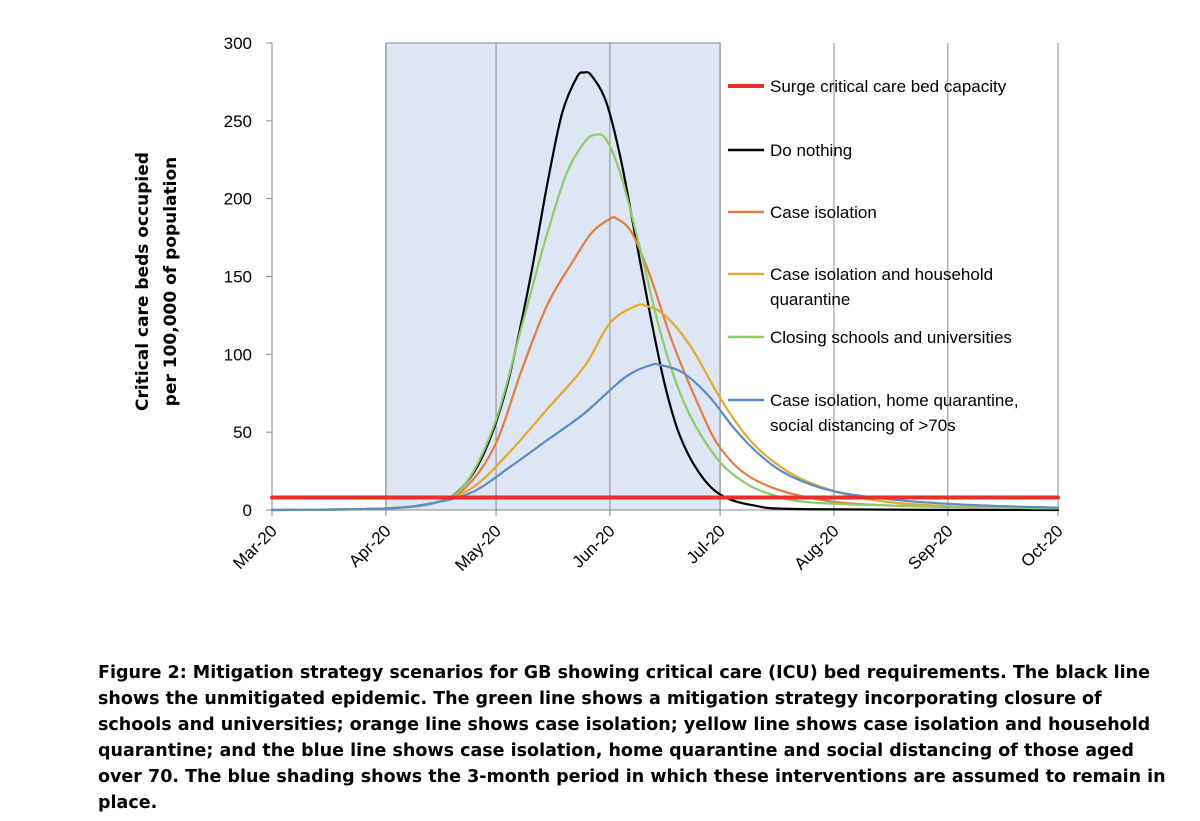 The image size is (1200, 821). What do you see at coordinates (810, 299) in the screenshot?
I see `legend-label-case-isolation-and-household-quarantine-line2: quarantine` at bounding box center [810, 299].